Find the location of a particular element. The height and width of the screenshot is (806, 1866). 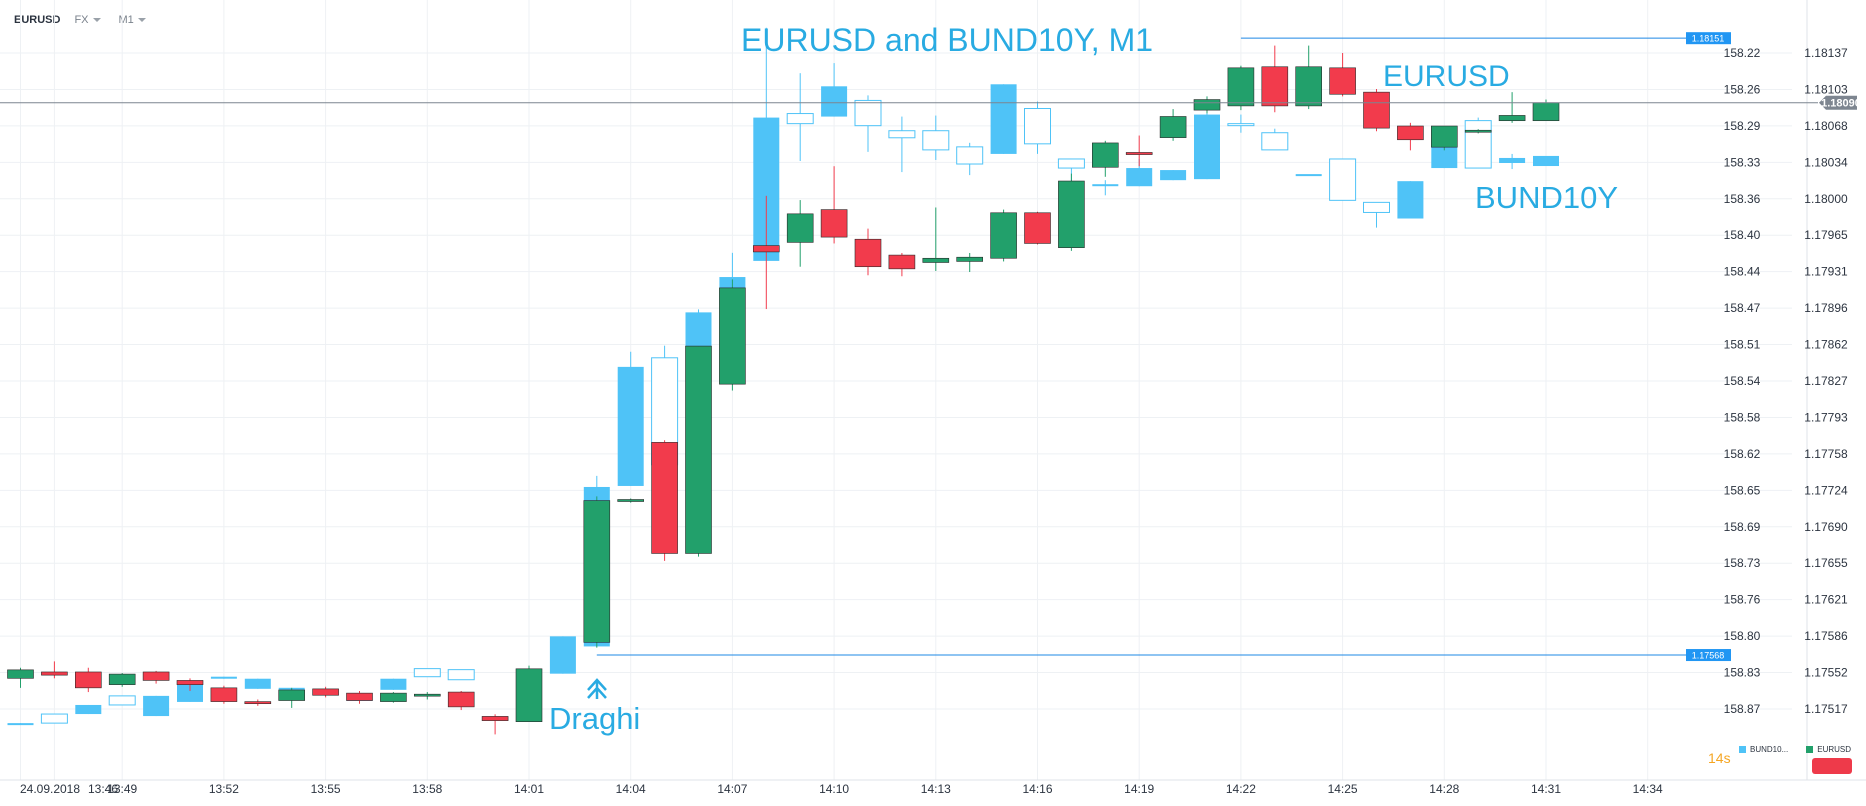

eurusd-axis-label: 1.18103 is located at coordinates (1826, 89).